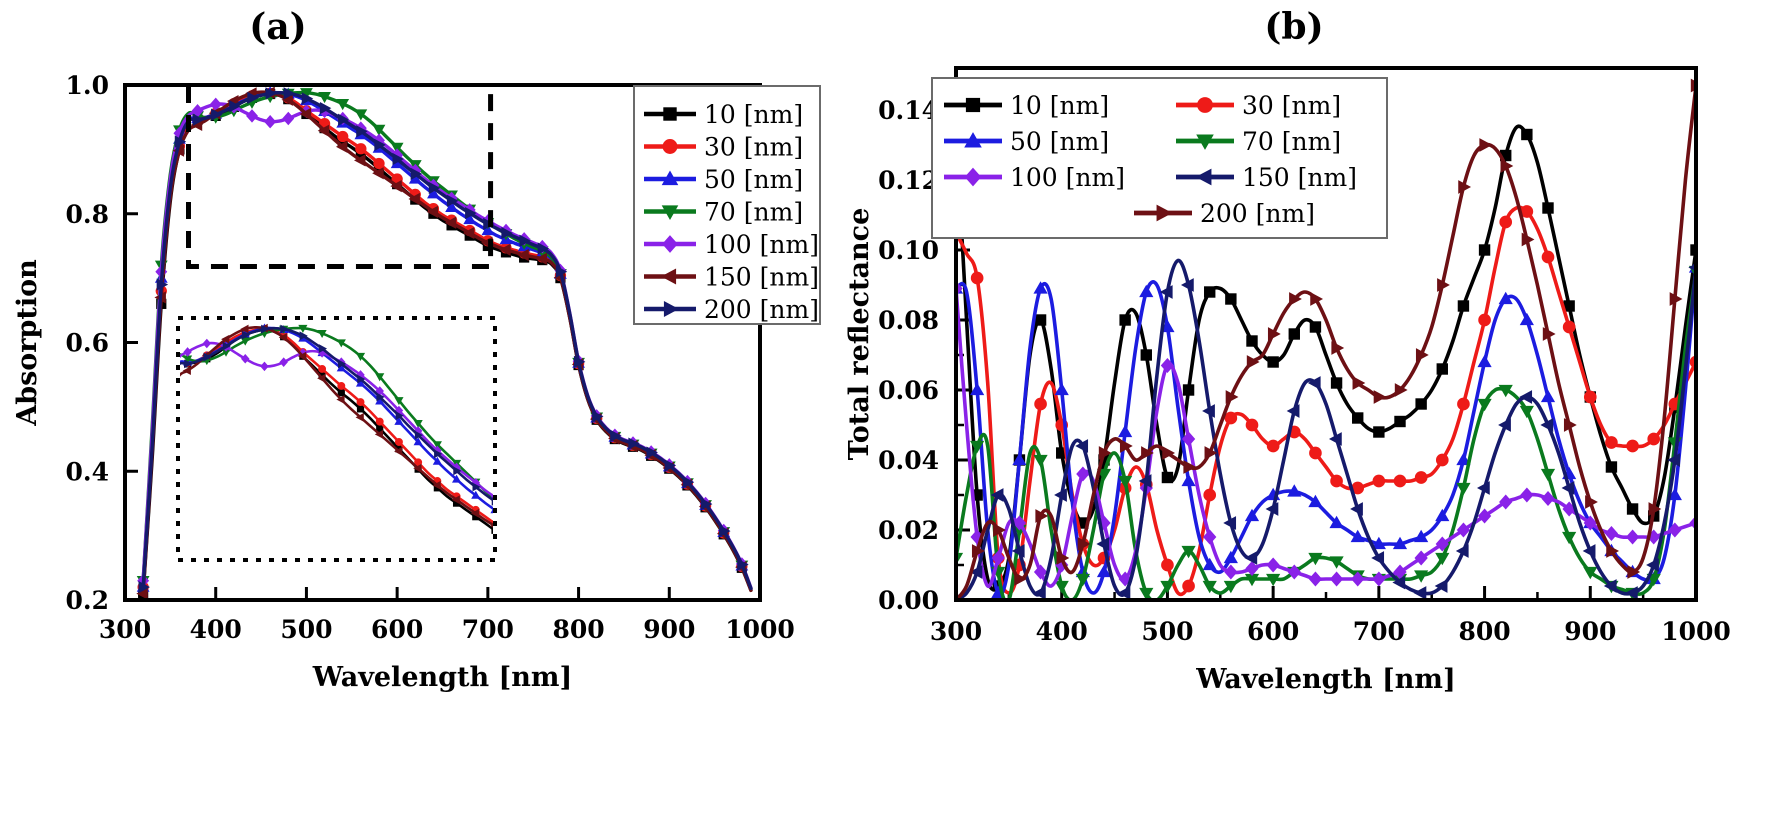 This screenshot has width=1776, height=814. Describe the element at coordinates (908, 320) in the screenshot. I see `y-tick-label: 0.08` at that location.